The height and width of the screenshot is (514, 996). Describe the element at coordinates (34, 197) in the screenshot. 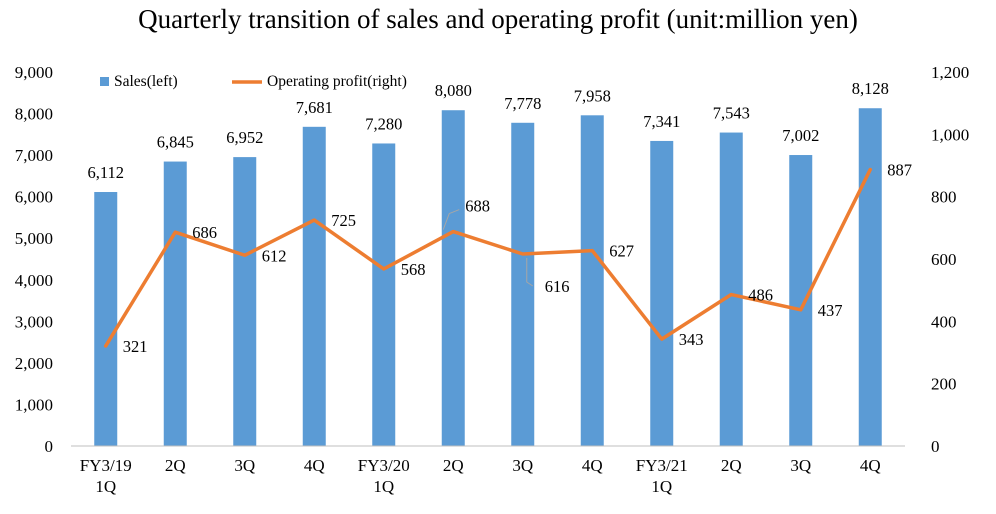

I see `y-left-tick-label: 6,000` at that location.